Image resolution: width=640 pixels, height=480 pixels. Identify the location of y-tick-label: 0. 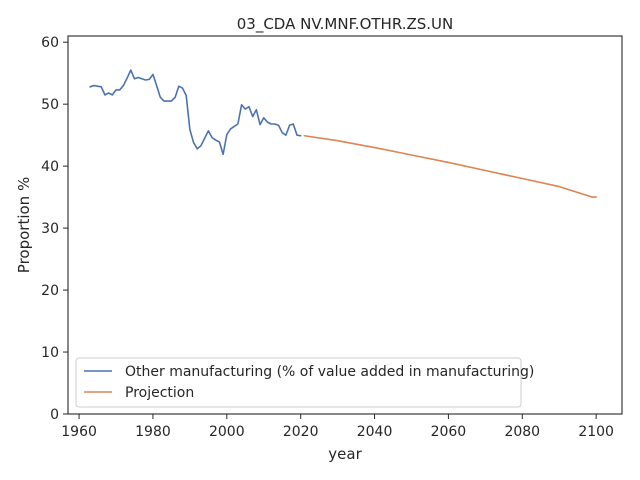
(54, 415).